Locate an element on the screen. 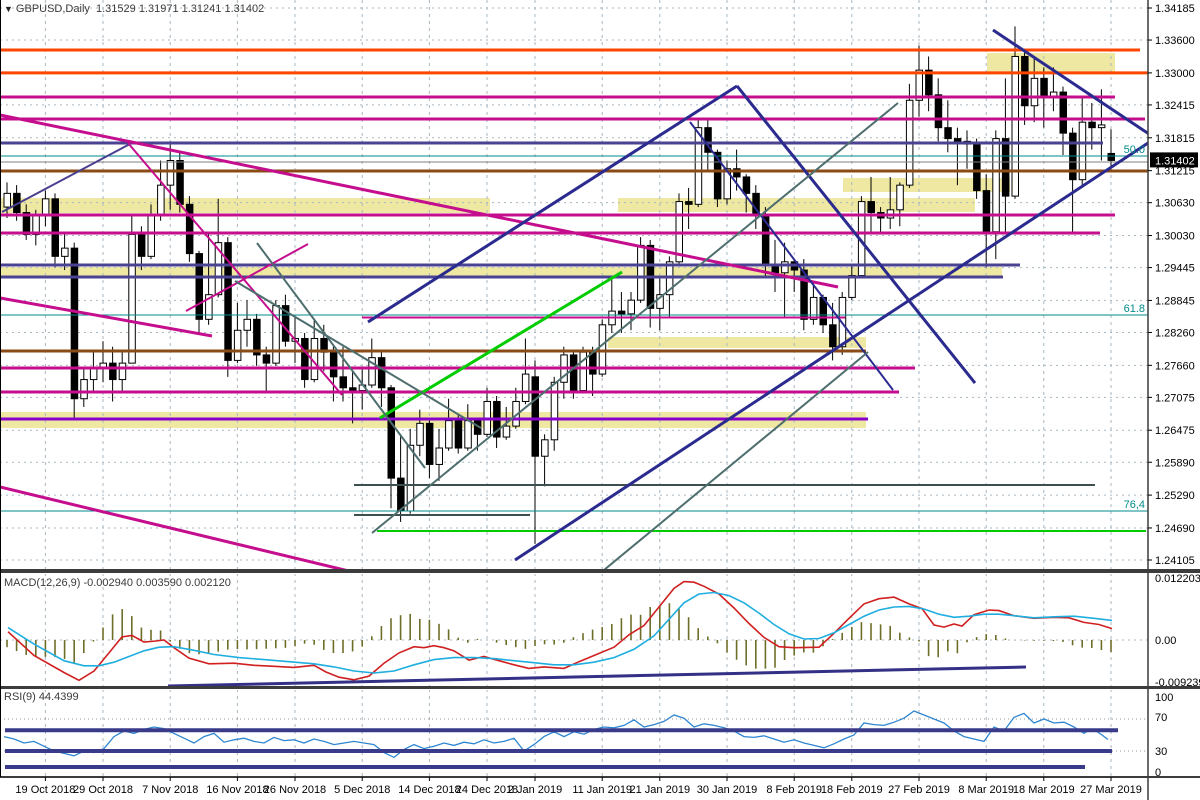 The height and width of the screenshot is (800, 1200). rsi-pane is located at coordinates (574, 733).